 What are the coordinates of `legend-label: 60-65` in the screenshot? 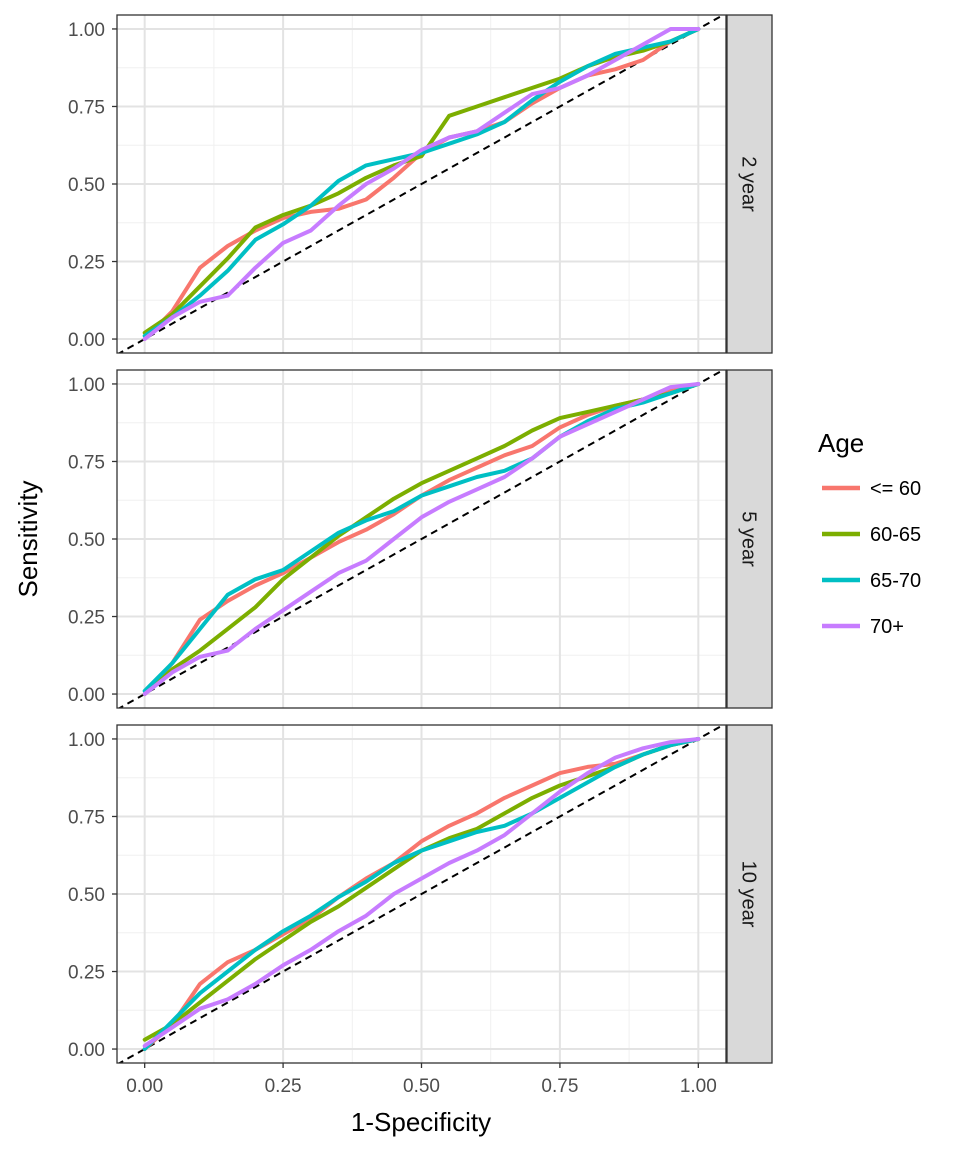 It's located at (895, 535).